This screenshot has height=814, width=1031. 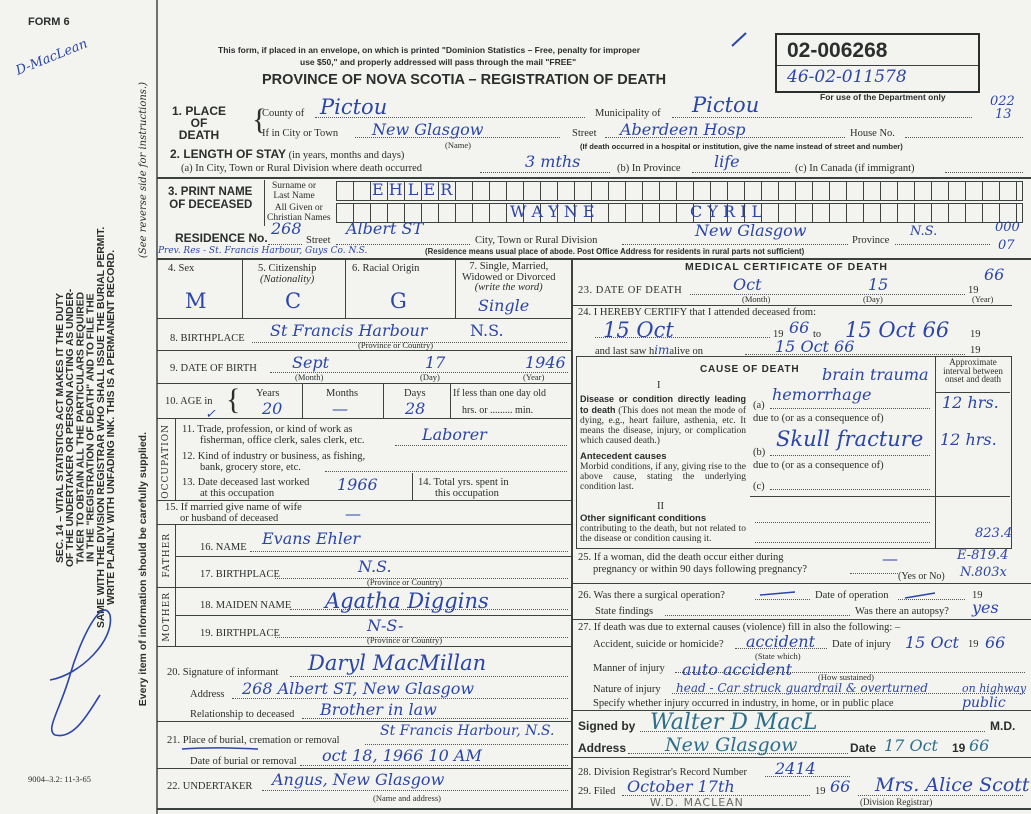 I want to click on cause-b-value: Skull fracture, so click(x=850, y=439).